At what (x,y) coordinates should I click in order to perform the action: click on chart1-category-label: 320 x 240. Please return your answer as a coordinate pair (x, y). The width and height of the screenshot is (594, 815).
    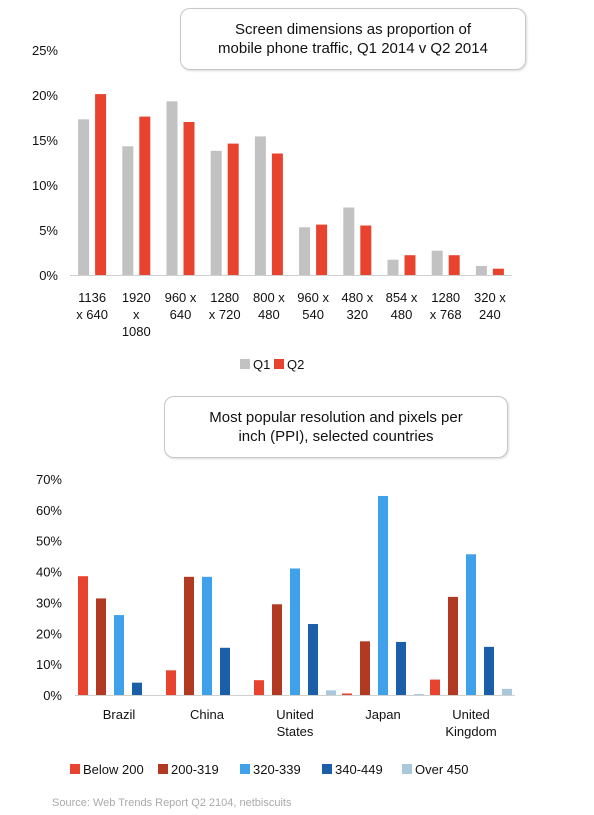
    Looking at the image, I should click on (490, 306).